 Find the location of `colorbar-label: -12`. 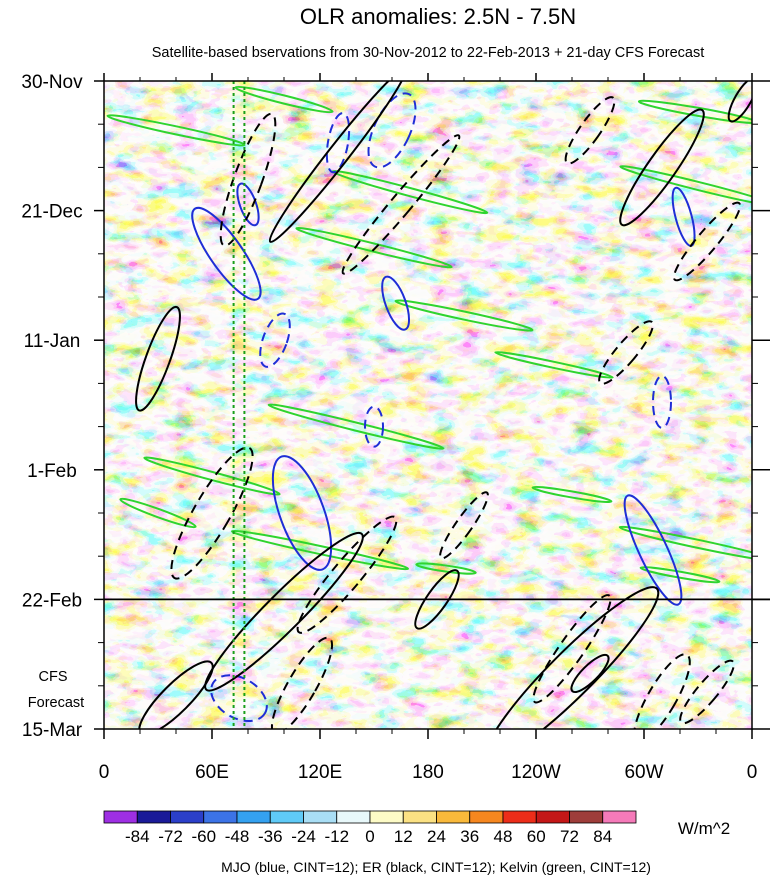

colorbar-label: -12 is located at coordinates (336, 836).